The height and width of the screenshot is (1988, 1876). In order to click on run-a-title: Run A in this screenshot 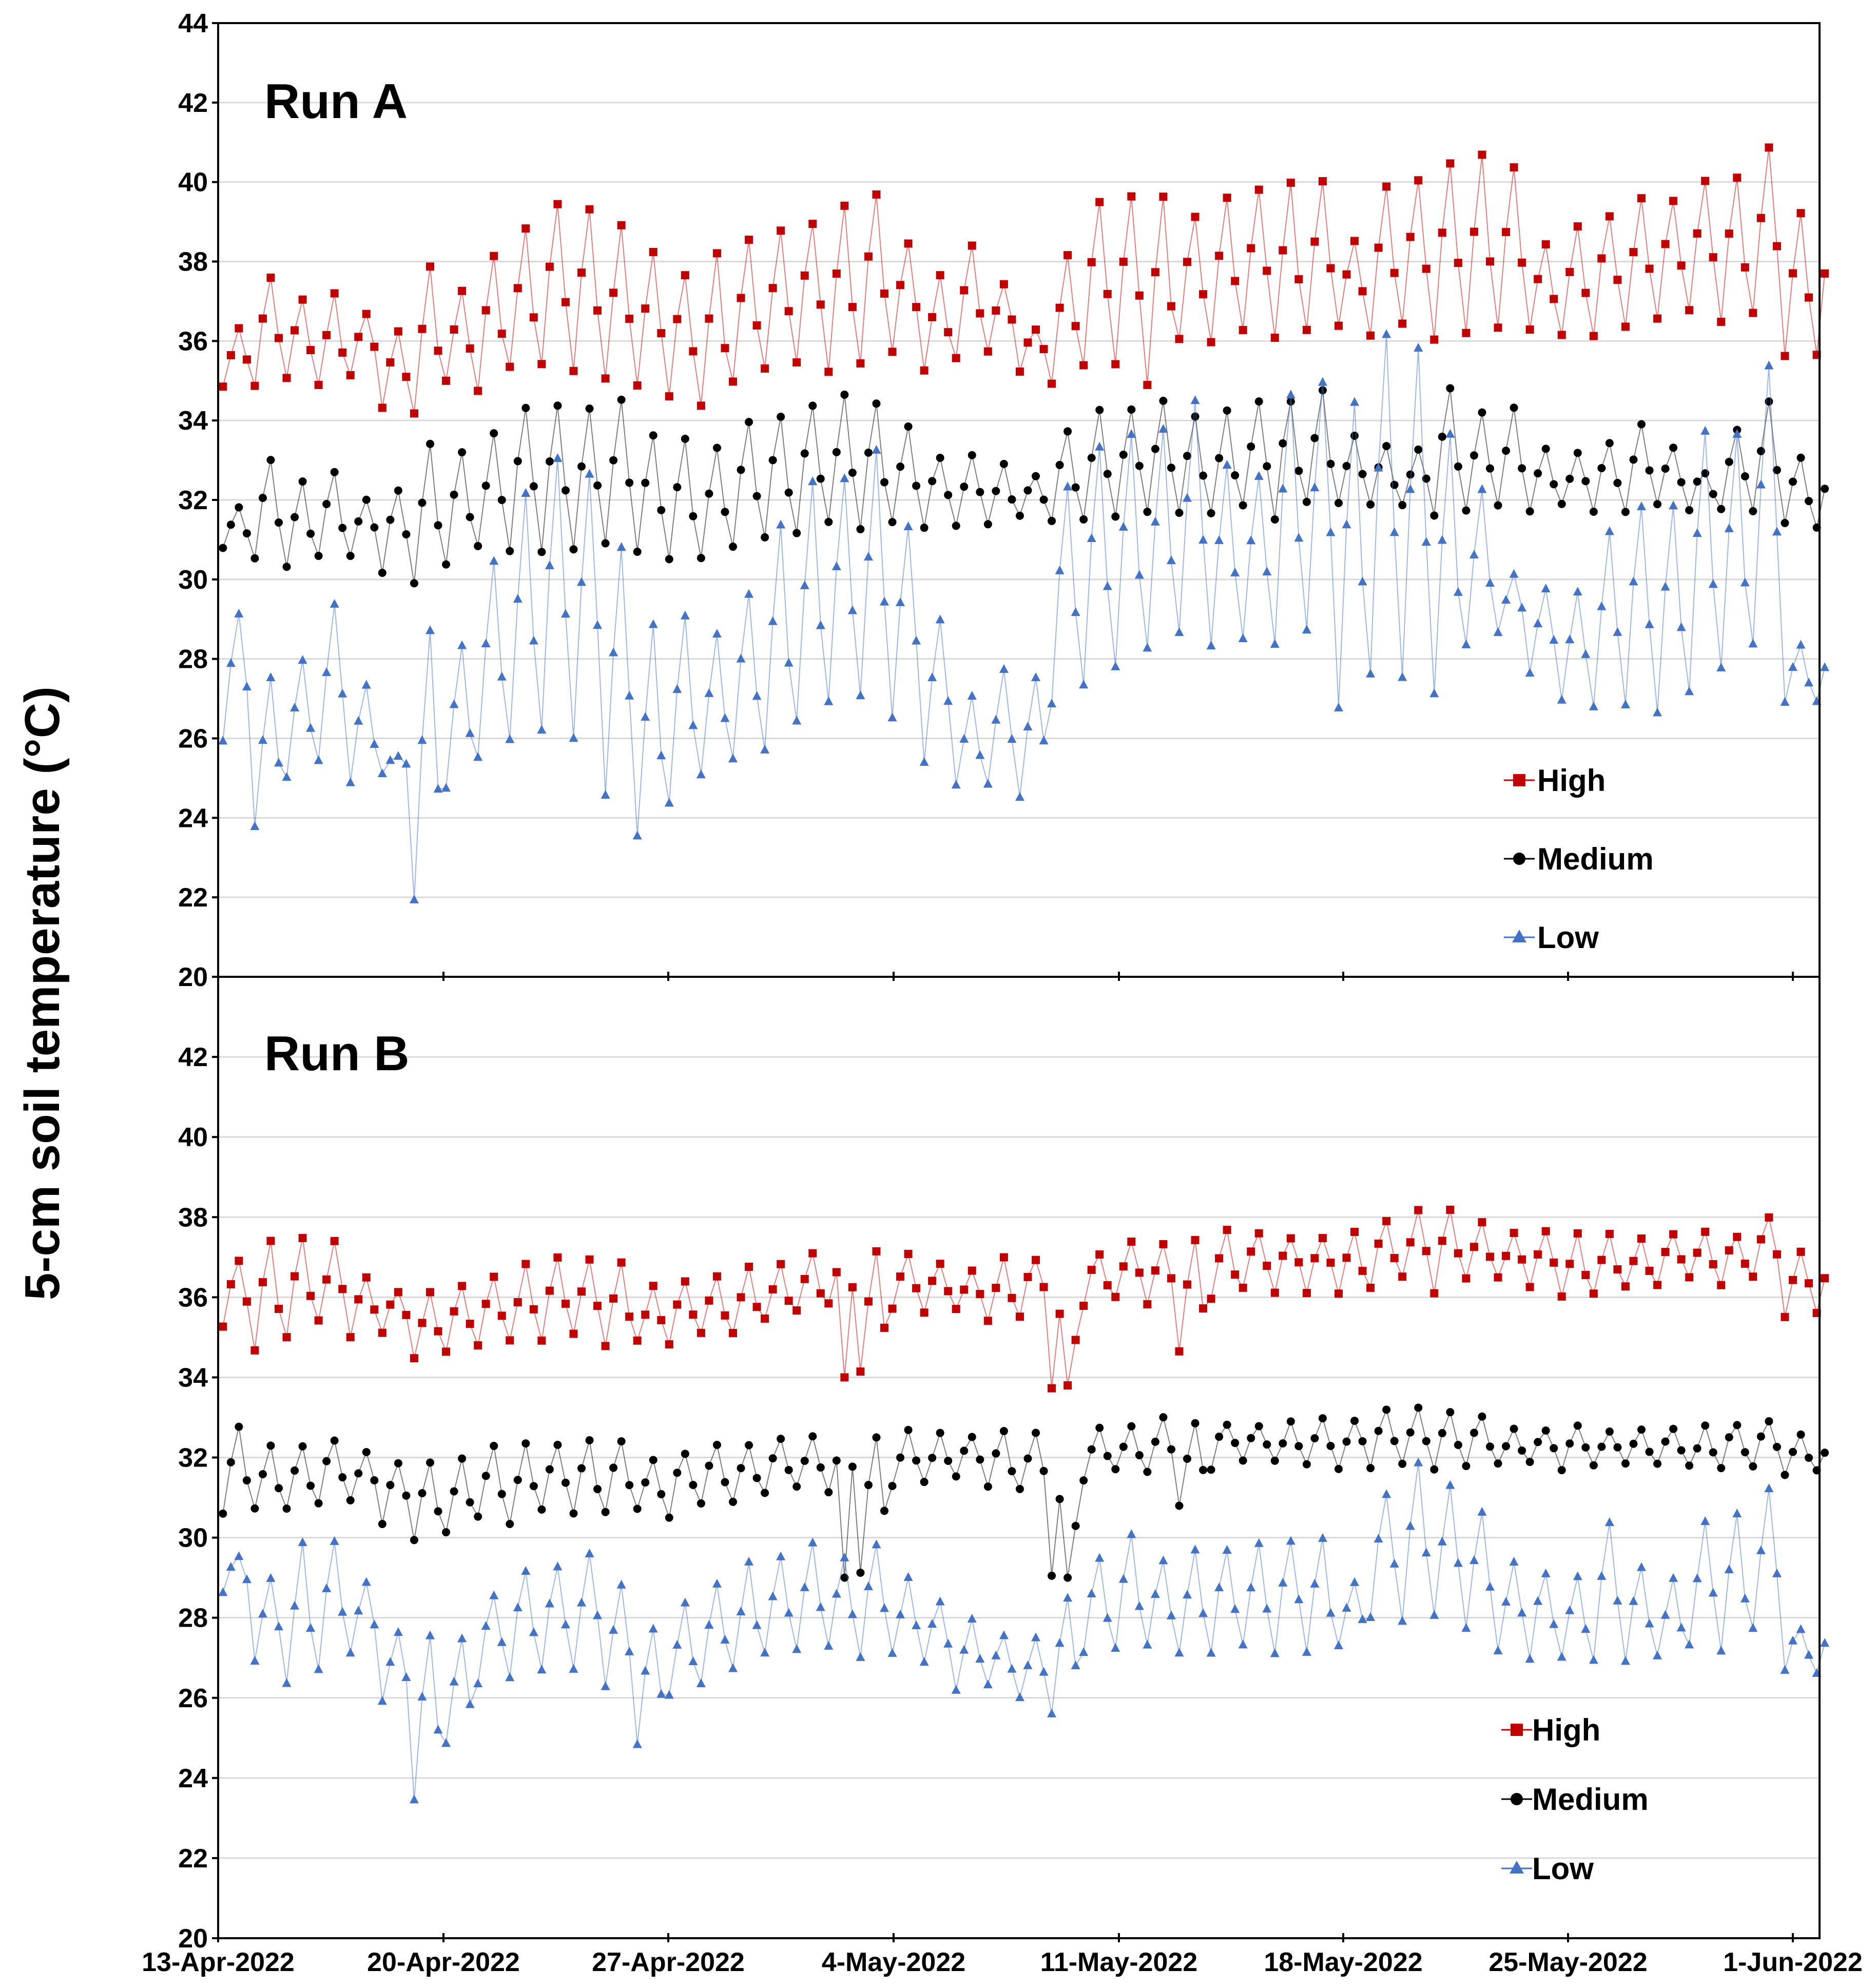, I will do `click(336, 101)`.